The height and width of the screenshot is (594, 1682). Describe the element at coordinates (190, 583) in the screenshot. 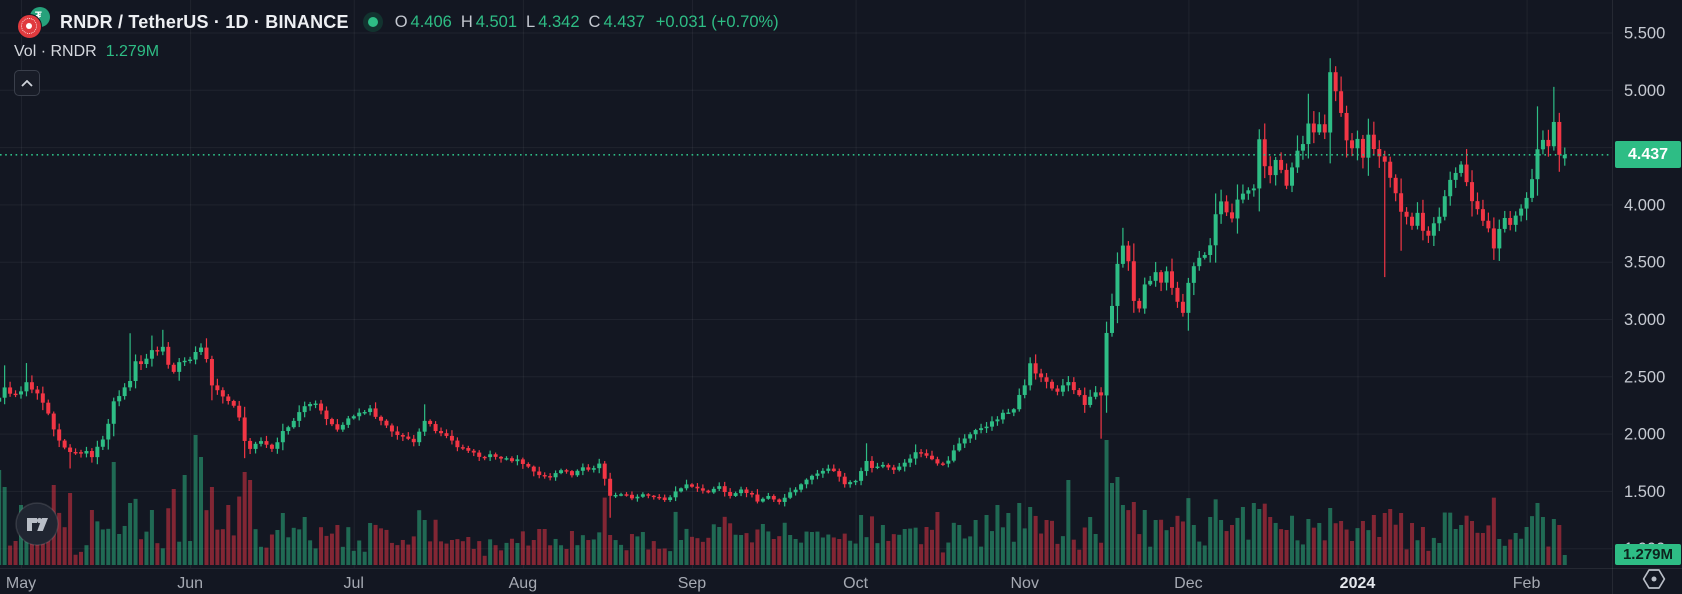

I see `svg-text: Jun` at that location.